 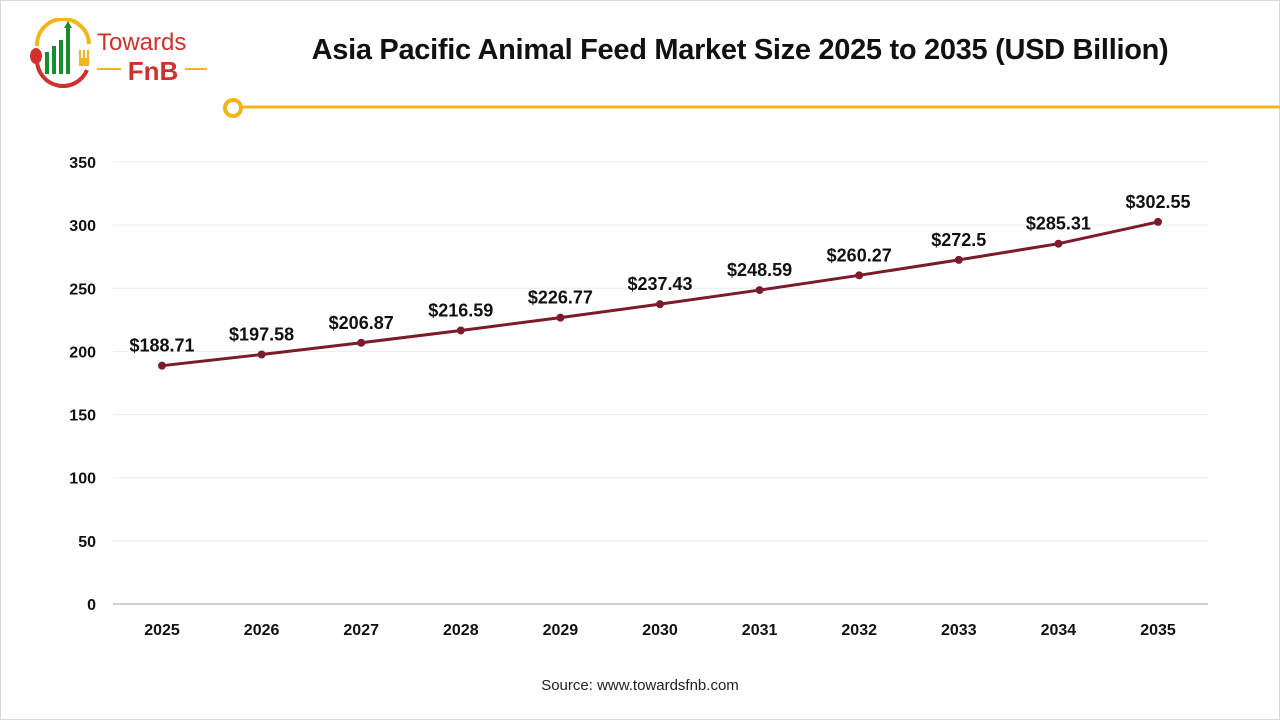 I want to click on y-tick-label: 300, so click(x=82, y=226).